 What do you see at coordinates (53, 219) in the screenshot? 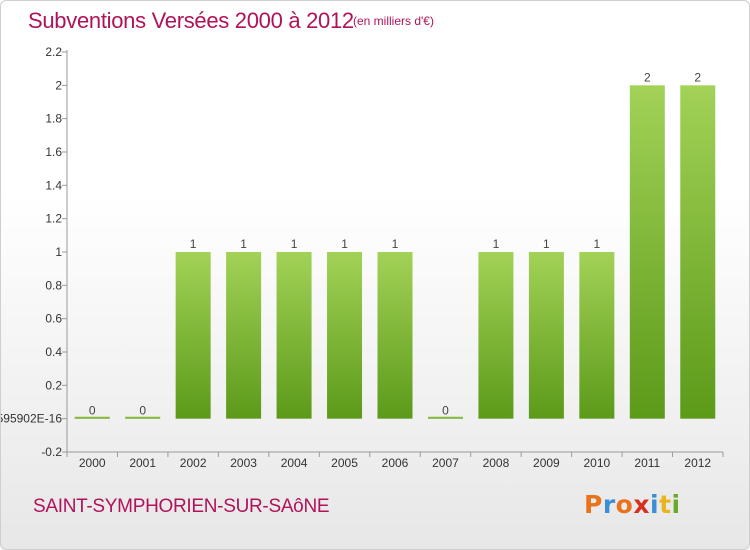
I see `y-tick-label: 1.2` at bounding box center [53, 219].